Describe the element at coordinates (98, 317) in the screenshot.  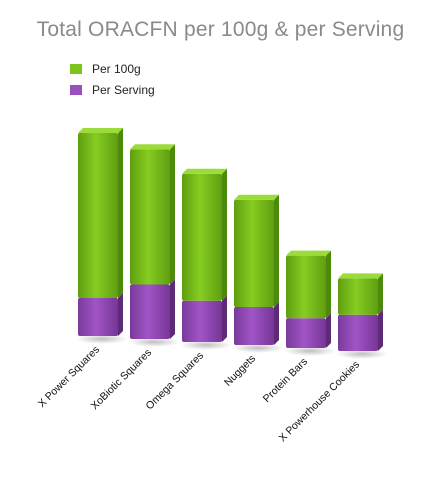
I see `bar-per-serving-x-power-squares` at that location.